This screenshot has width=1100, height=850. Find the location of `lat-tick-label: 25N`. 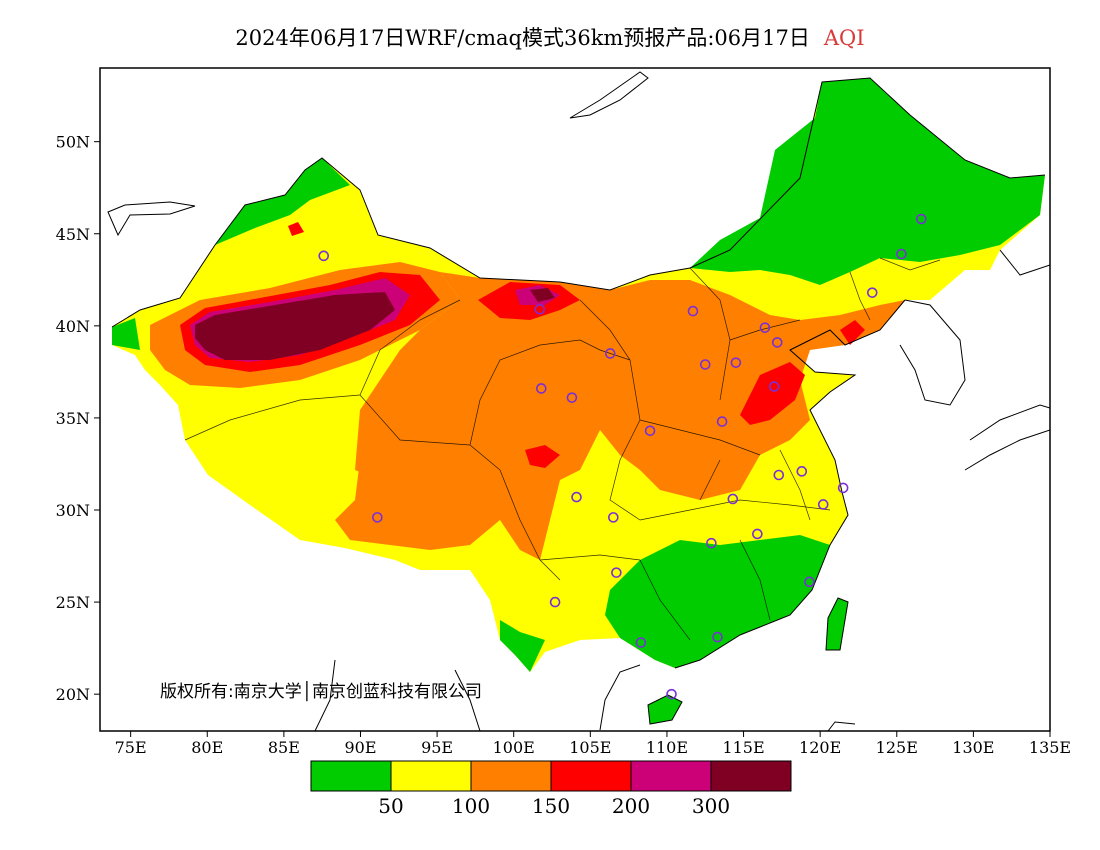

lat-tick-label: 25N is located at coordinates (73, 602).